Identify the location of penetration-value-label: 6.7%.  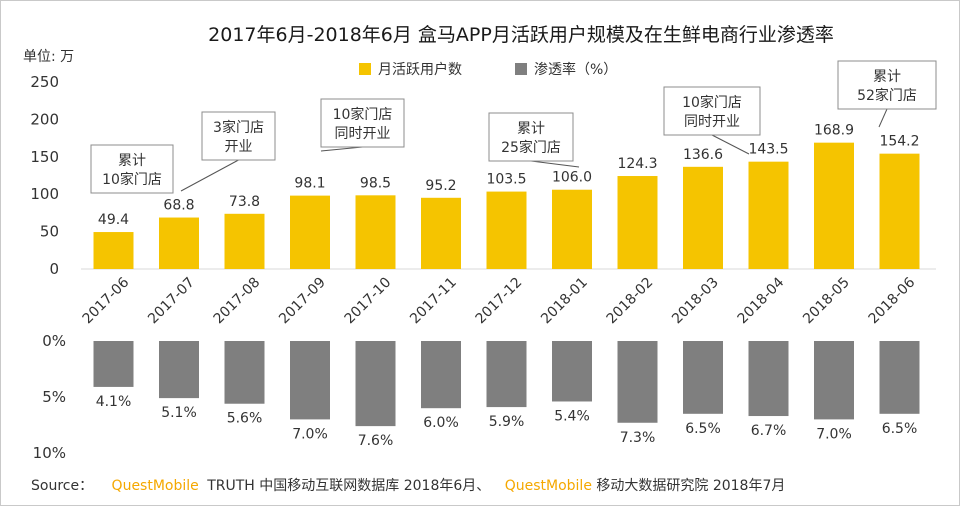
(769, 431).